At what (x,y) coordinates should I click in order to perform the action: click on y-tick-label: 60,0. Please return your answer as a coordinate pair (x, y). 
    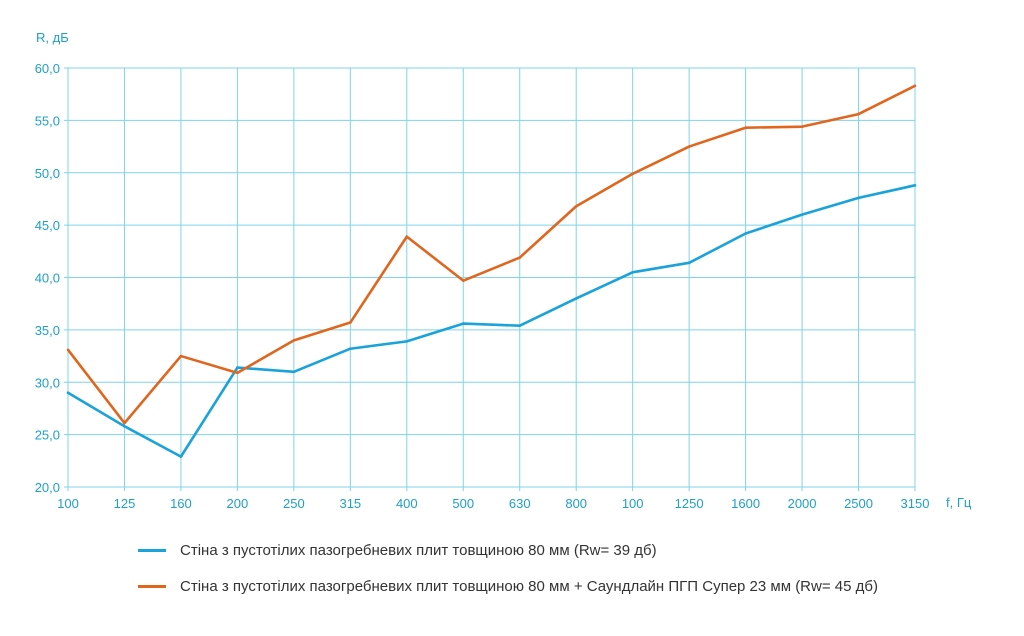
    Looking at the image, I should click on (47, 68).